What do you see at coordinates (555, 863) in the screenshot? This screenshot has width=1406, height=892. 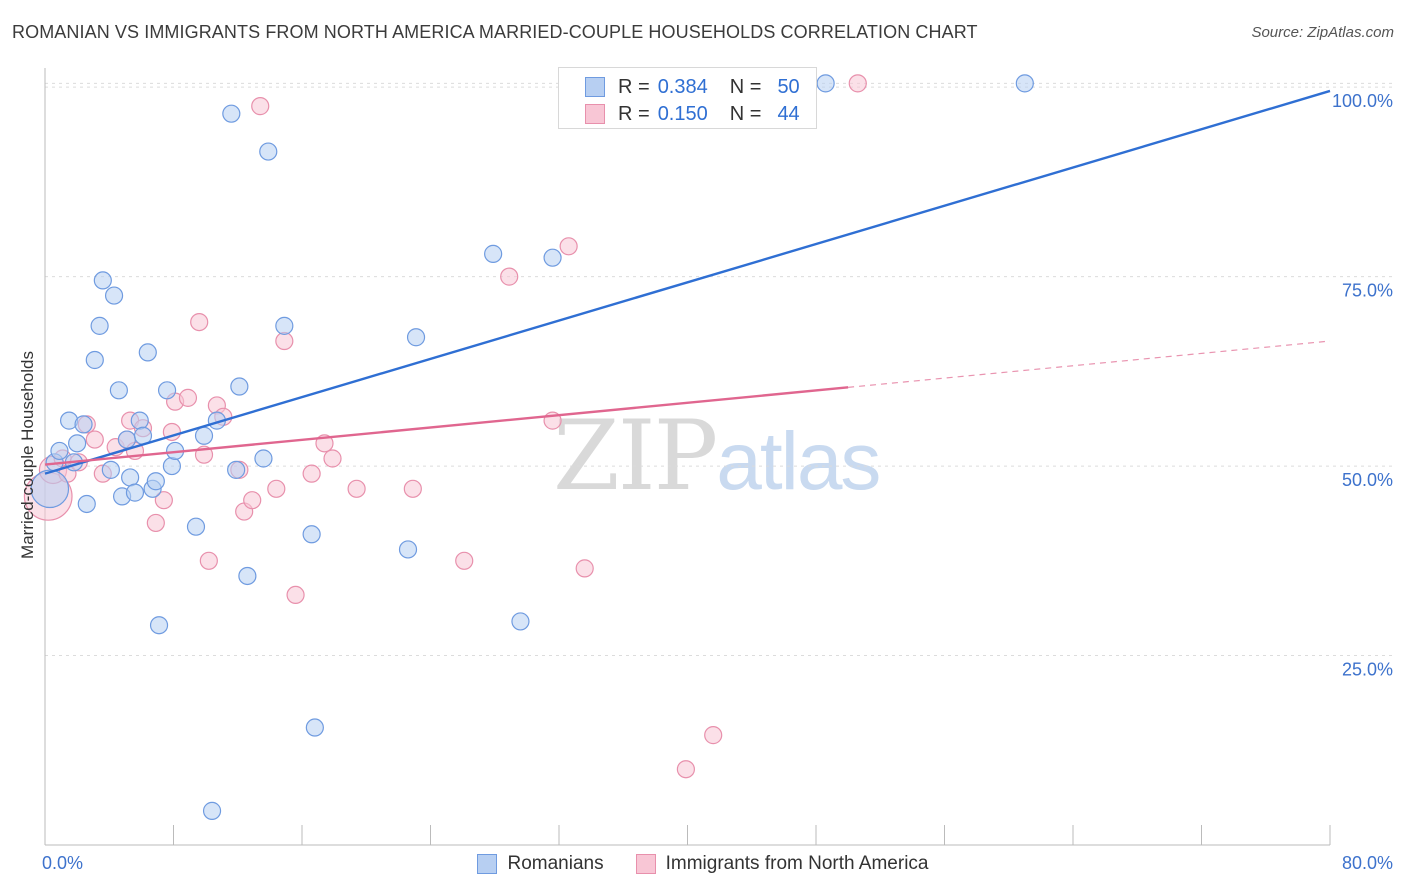 I see `legend-label-romanians: Romanians` at bounding box center [555, 863].